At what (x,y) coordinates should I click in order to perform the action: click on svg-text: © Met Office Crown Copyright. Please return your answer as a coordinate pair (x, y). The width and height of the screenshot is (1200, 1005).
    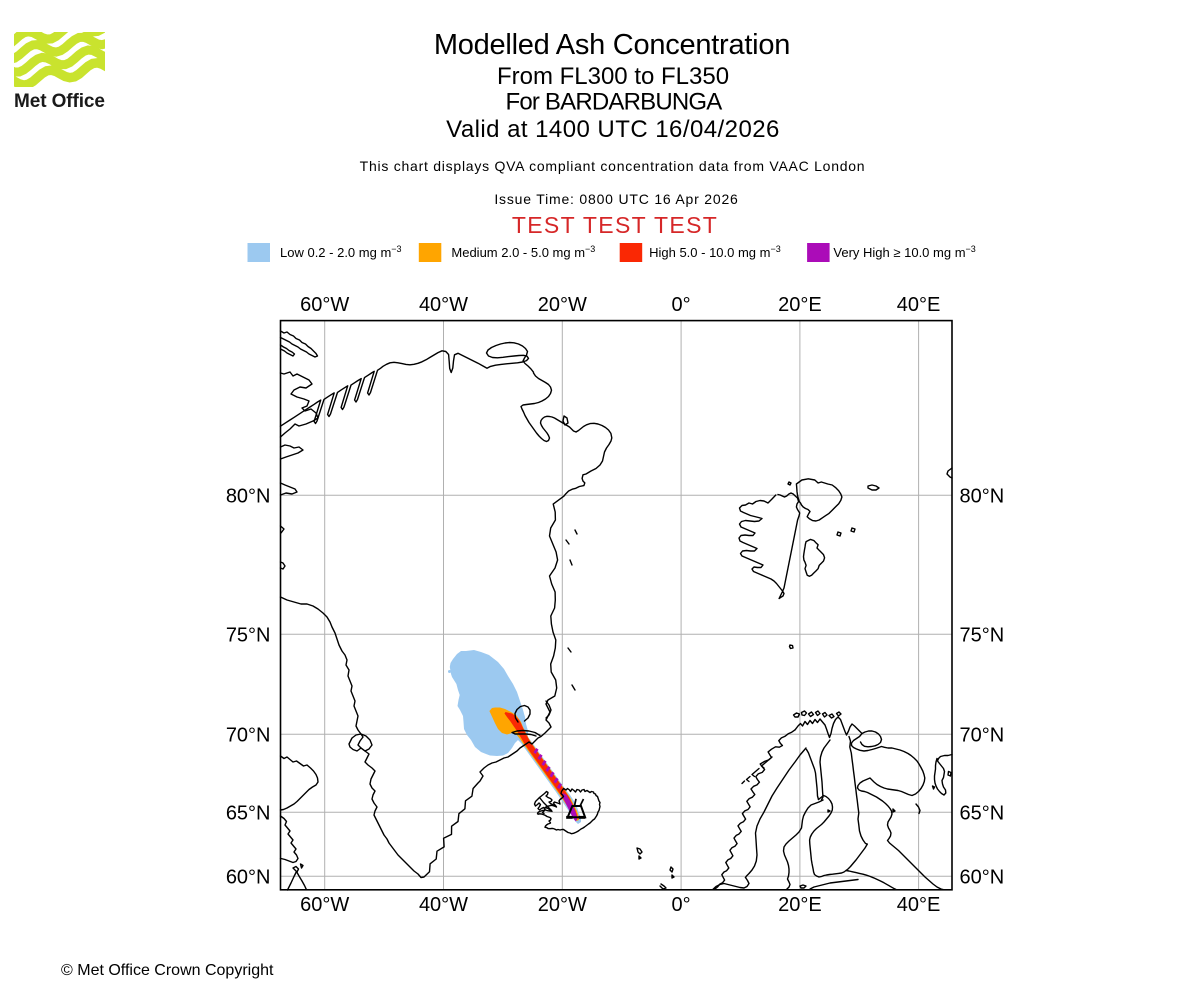
    Looking at the image, I should click on (167, 970).